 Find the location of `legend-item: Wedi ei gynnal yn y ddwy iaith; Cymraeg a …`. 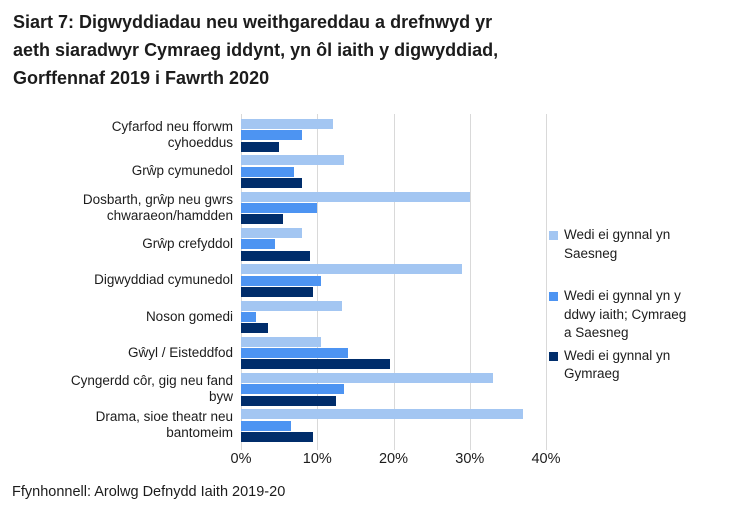

legend-item: Wedi ei gynnal yn y ddwy iaith; Cymraeg a … is located at coordinates (642, 315).